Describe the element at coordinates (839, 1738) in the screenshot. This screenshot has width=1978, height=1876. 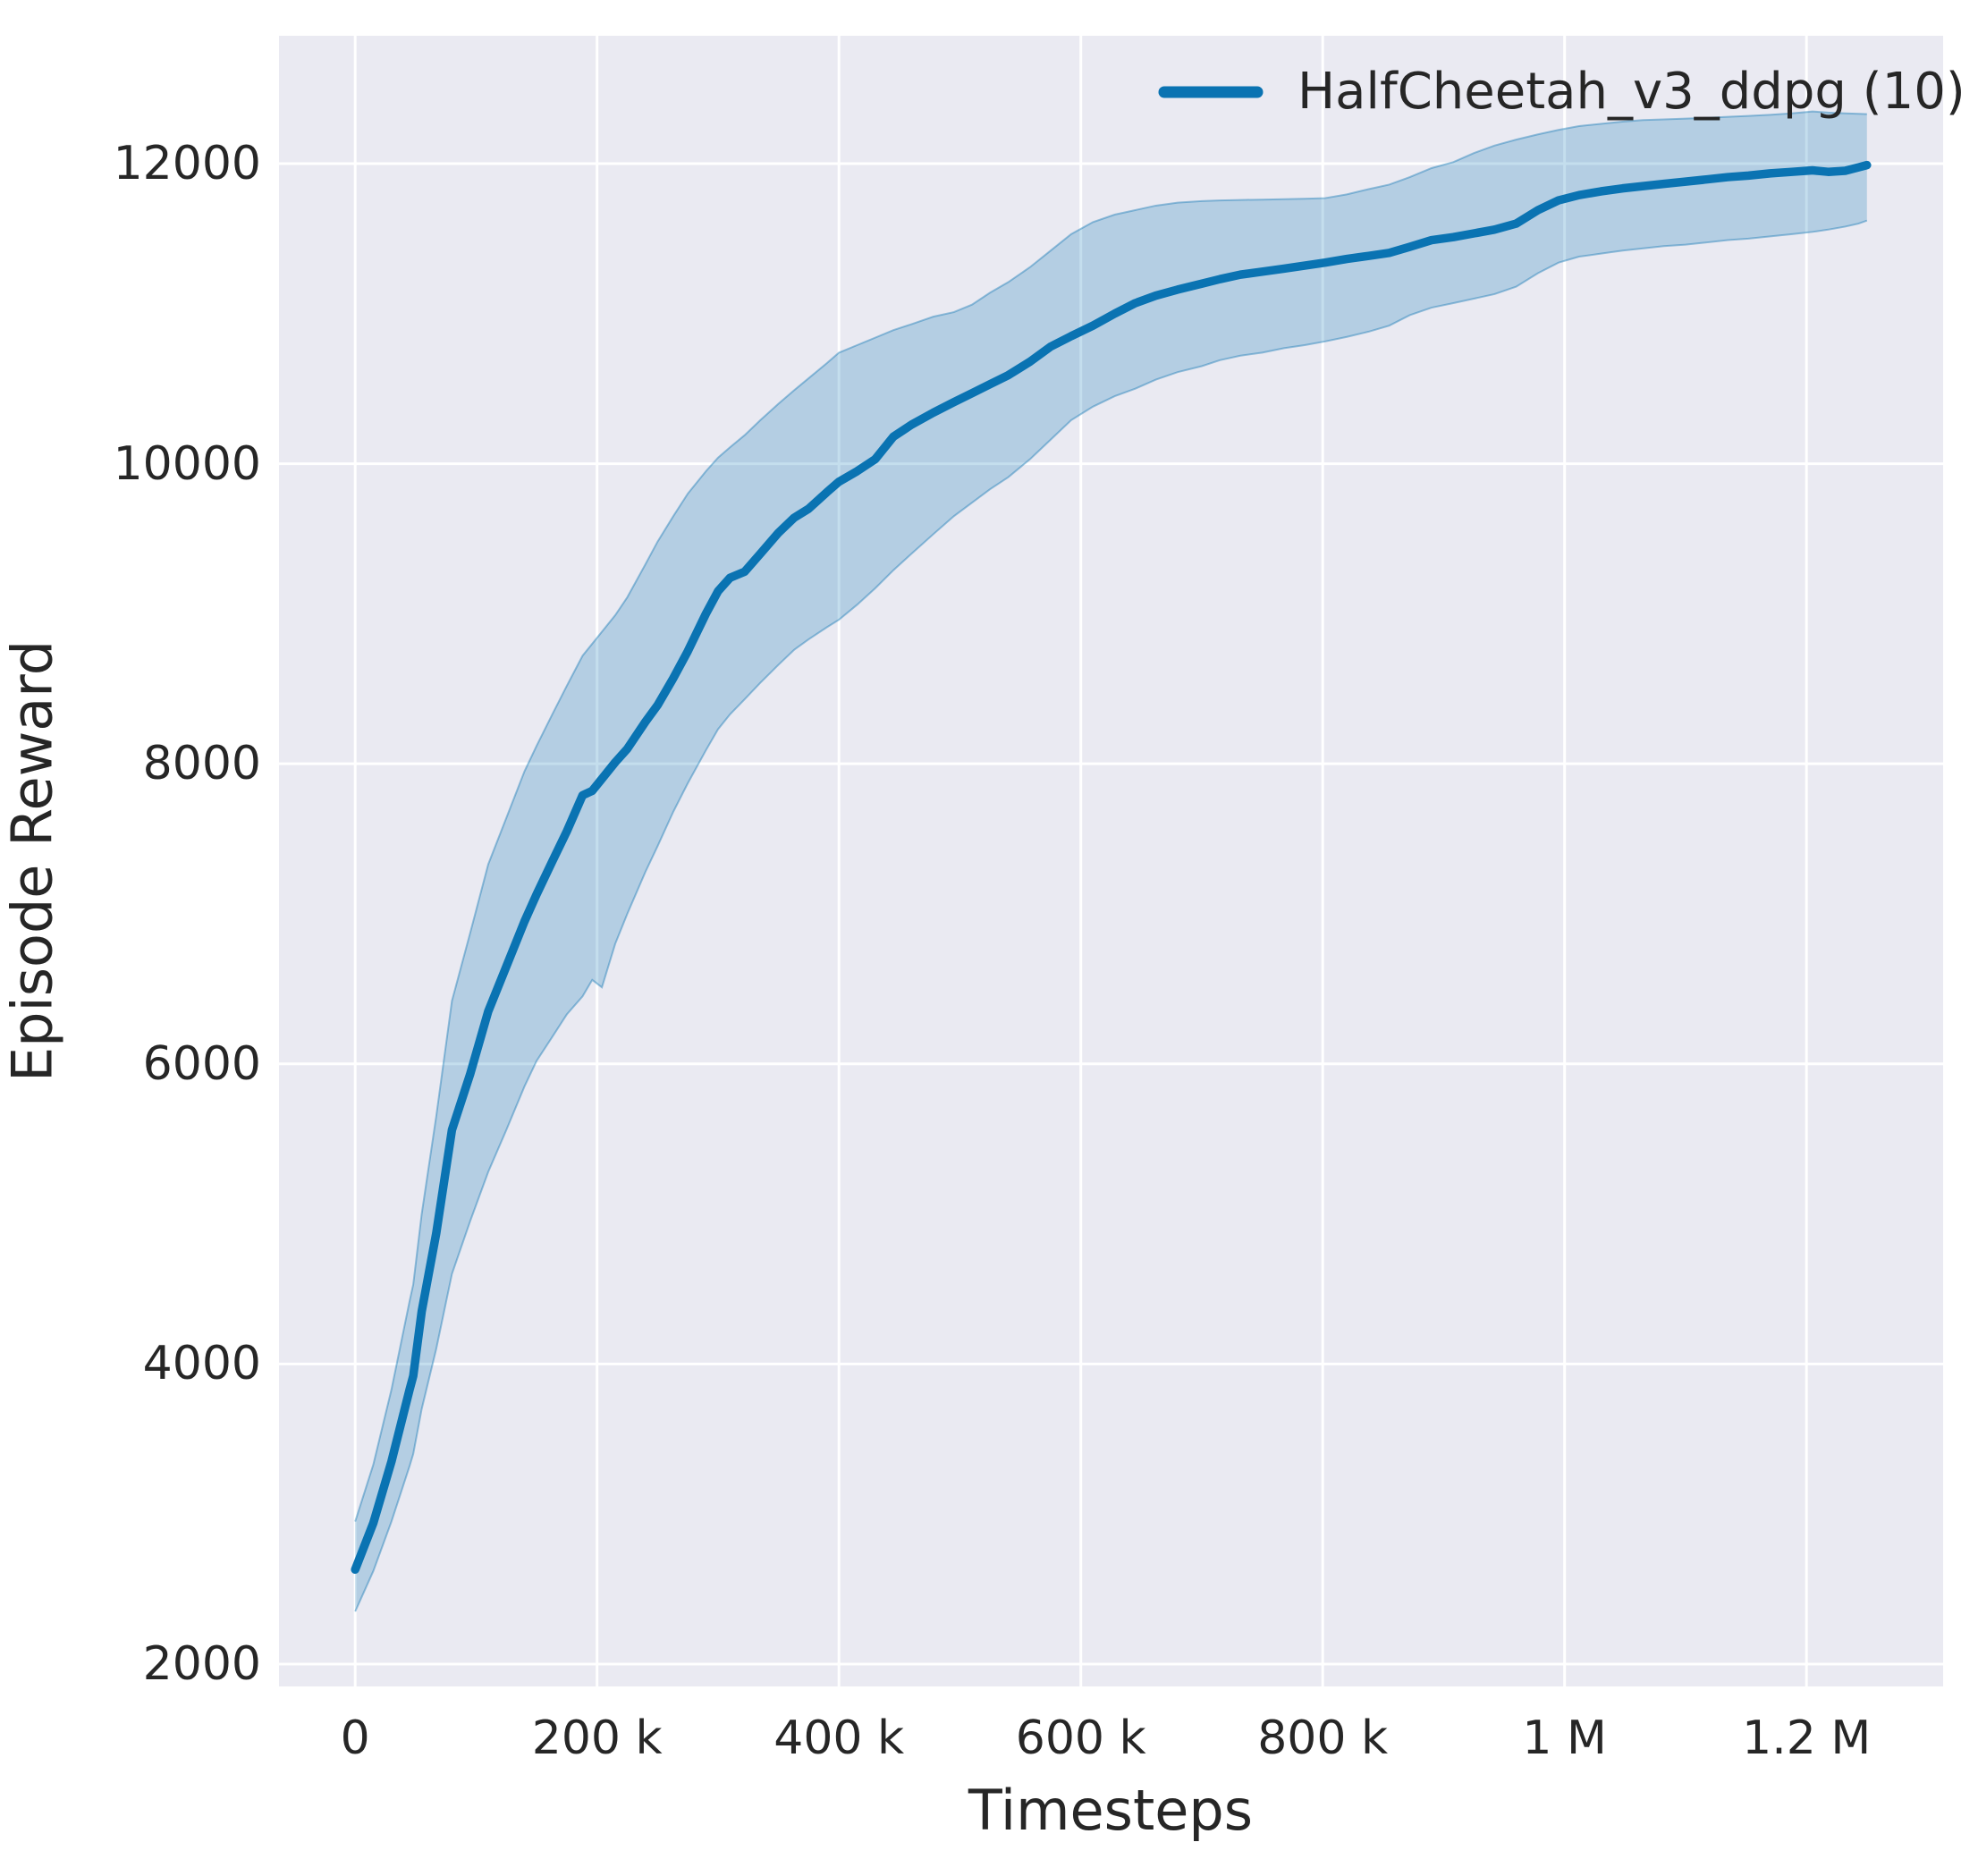
I see `x-tick-label: 400 k` at that location.